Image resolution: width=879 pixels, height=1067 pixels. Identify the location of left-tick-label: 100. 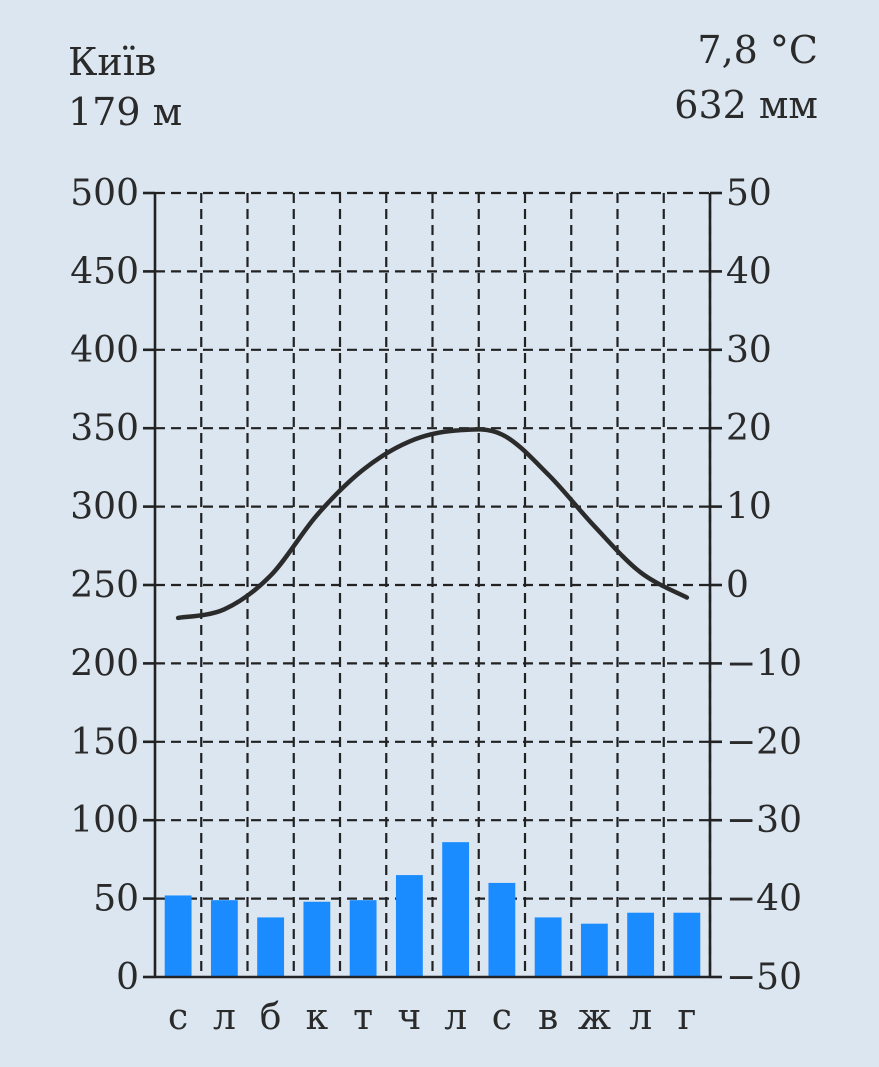
(104, 820).